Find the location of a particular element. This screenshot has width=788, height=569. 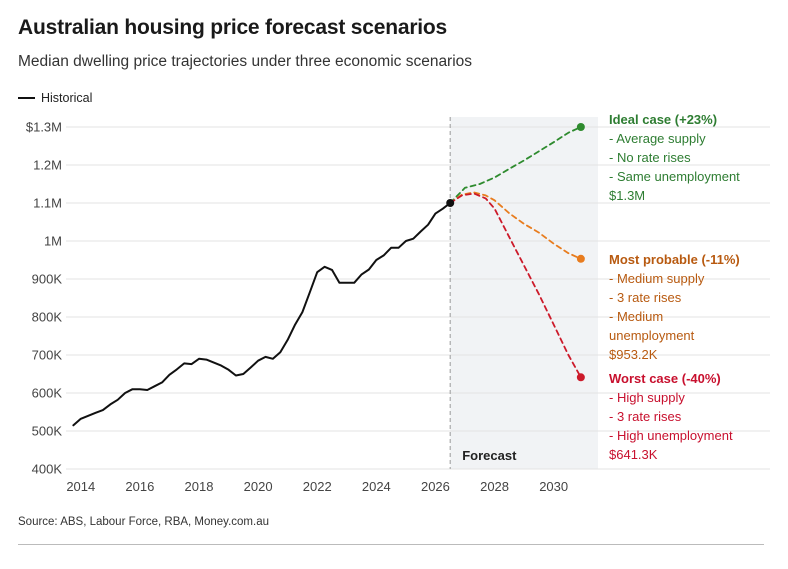

footer-divider is located at coordinates (391, 544).